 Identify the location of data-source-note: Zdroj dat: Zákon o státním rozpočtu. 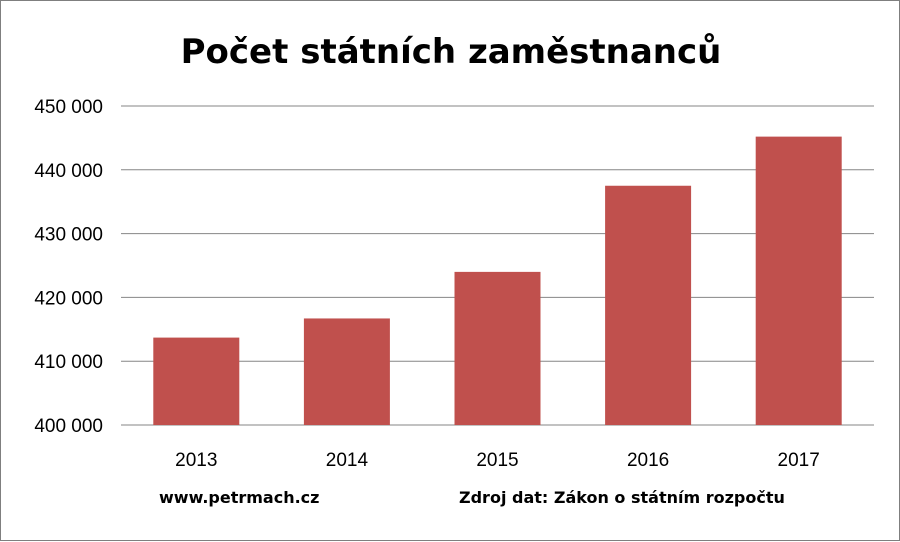
(622, 497).